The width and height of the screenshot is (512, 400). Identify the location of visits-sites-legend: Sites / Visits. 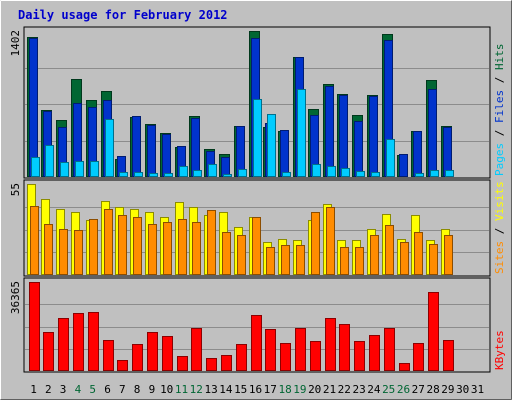
(499, 227).